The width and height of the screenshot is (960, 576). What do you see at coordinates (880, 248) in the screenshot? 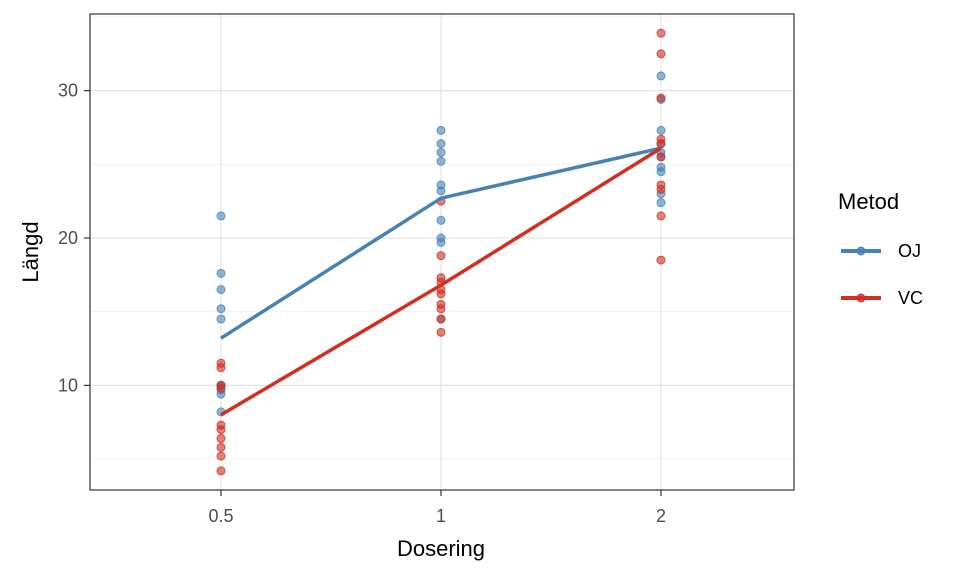
I see `legend: Metod OJ VC` at bounding box center [880, 248].